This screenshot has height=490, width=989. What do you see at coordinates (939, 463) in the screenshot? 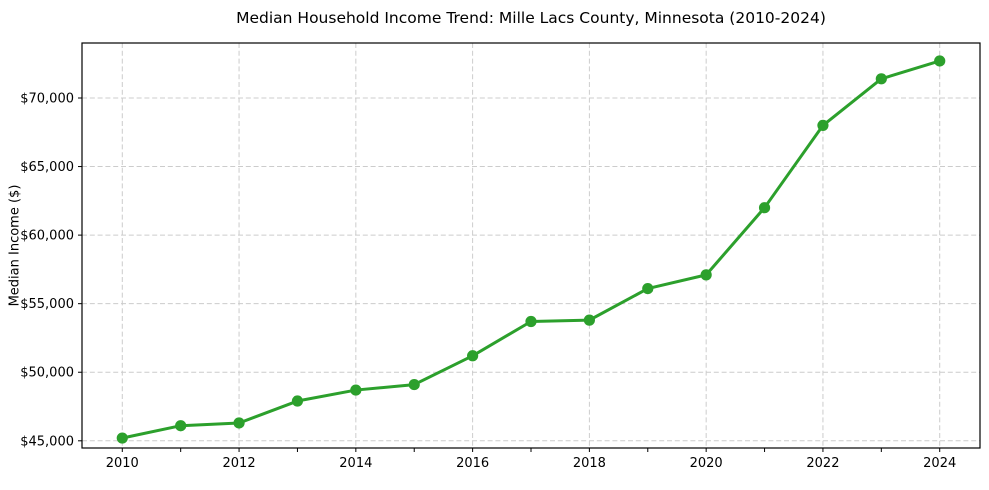
I see `x-tick-label: 2024` at bounding box center [939, 463].